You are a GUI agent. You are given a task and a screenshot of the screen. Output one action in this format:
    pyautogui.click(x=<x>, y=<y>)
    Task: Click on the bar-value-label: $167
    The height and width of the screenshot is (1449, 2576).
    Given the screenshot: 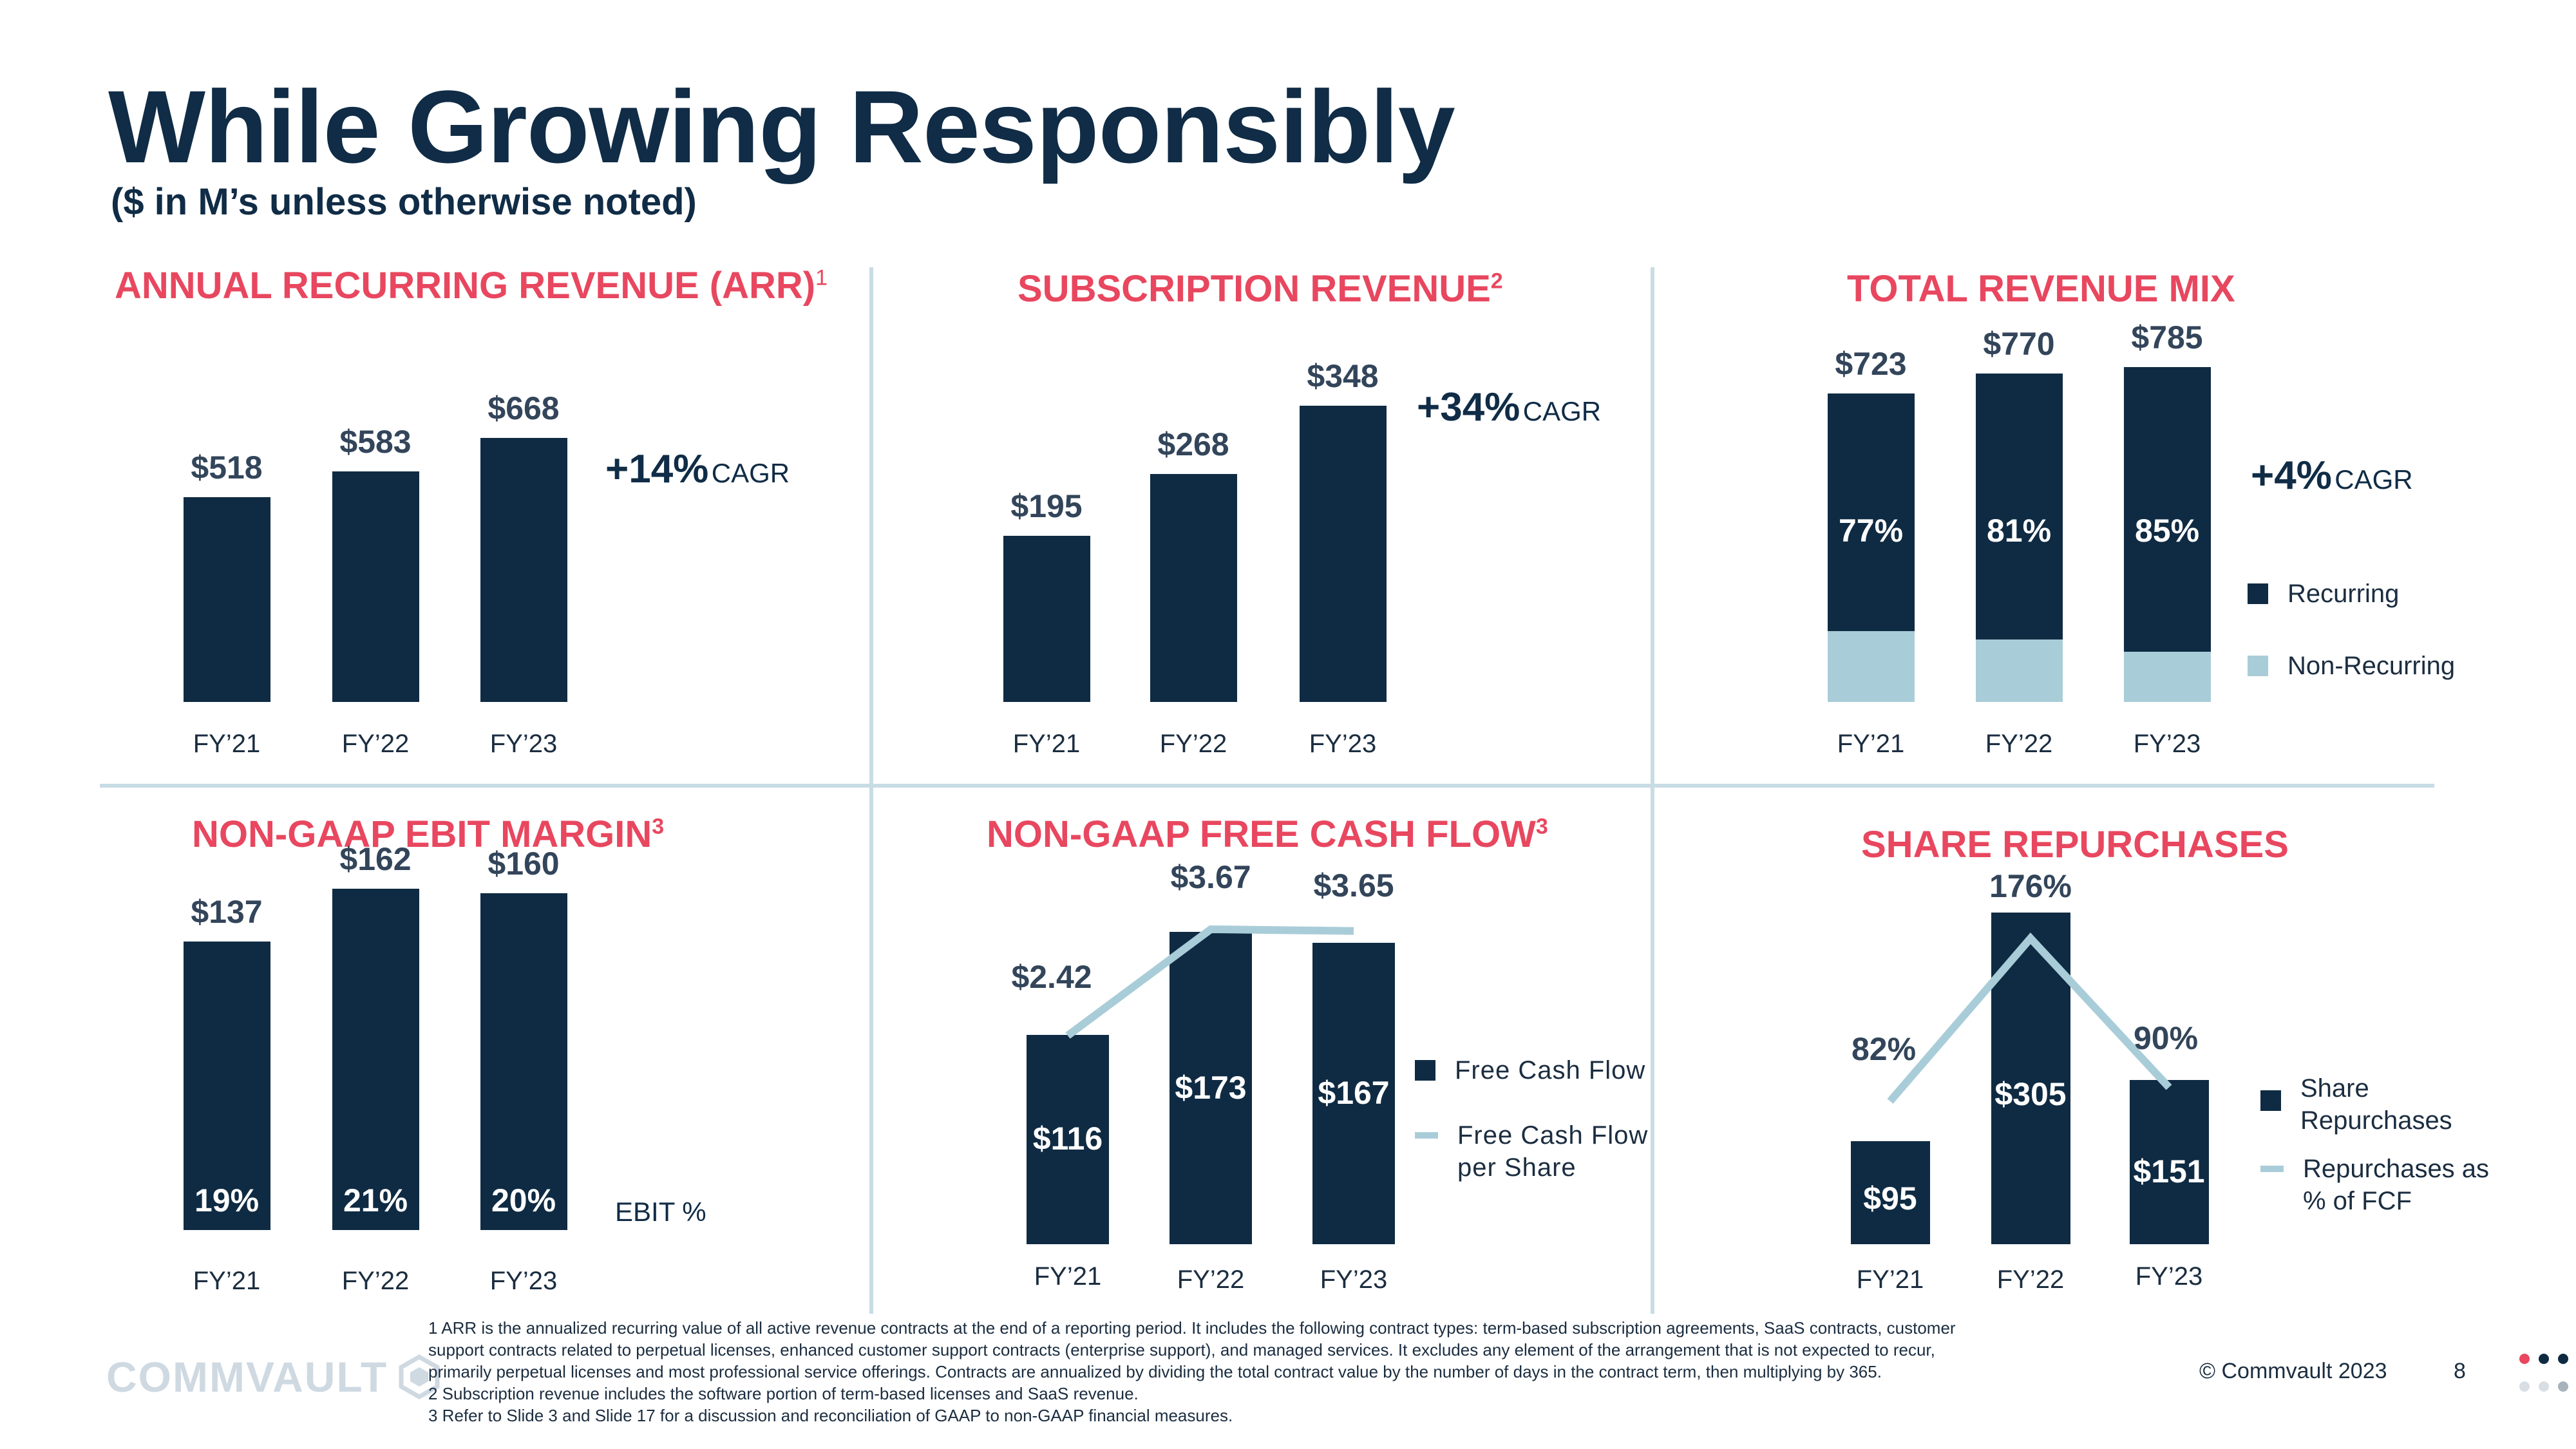 What is the action you would take?
    pyautogui.click(x=1354, y=1092)
    